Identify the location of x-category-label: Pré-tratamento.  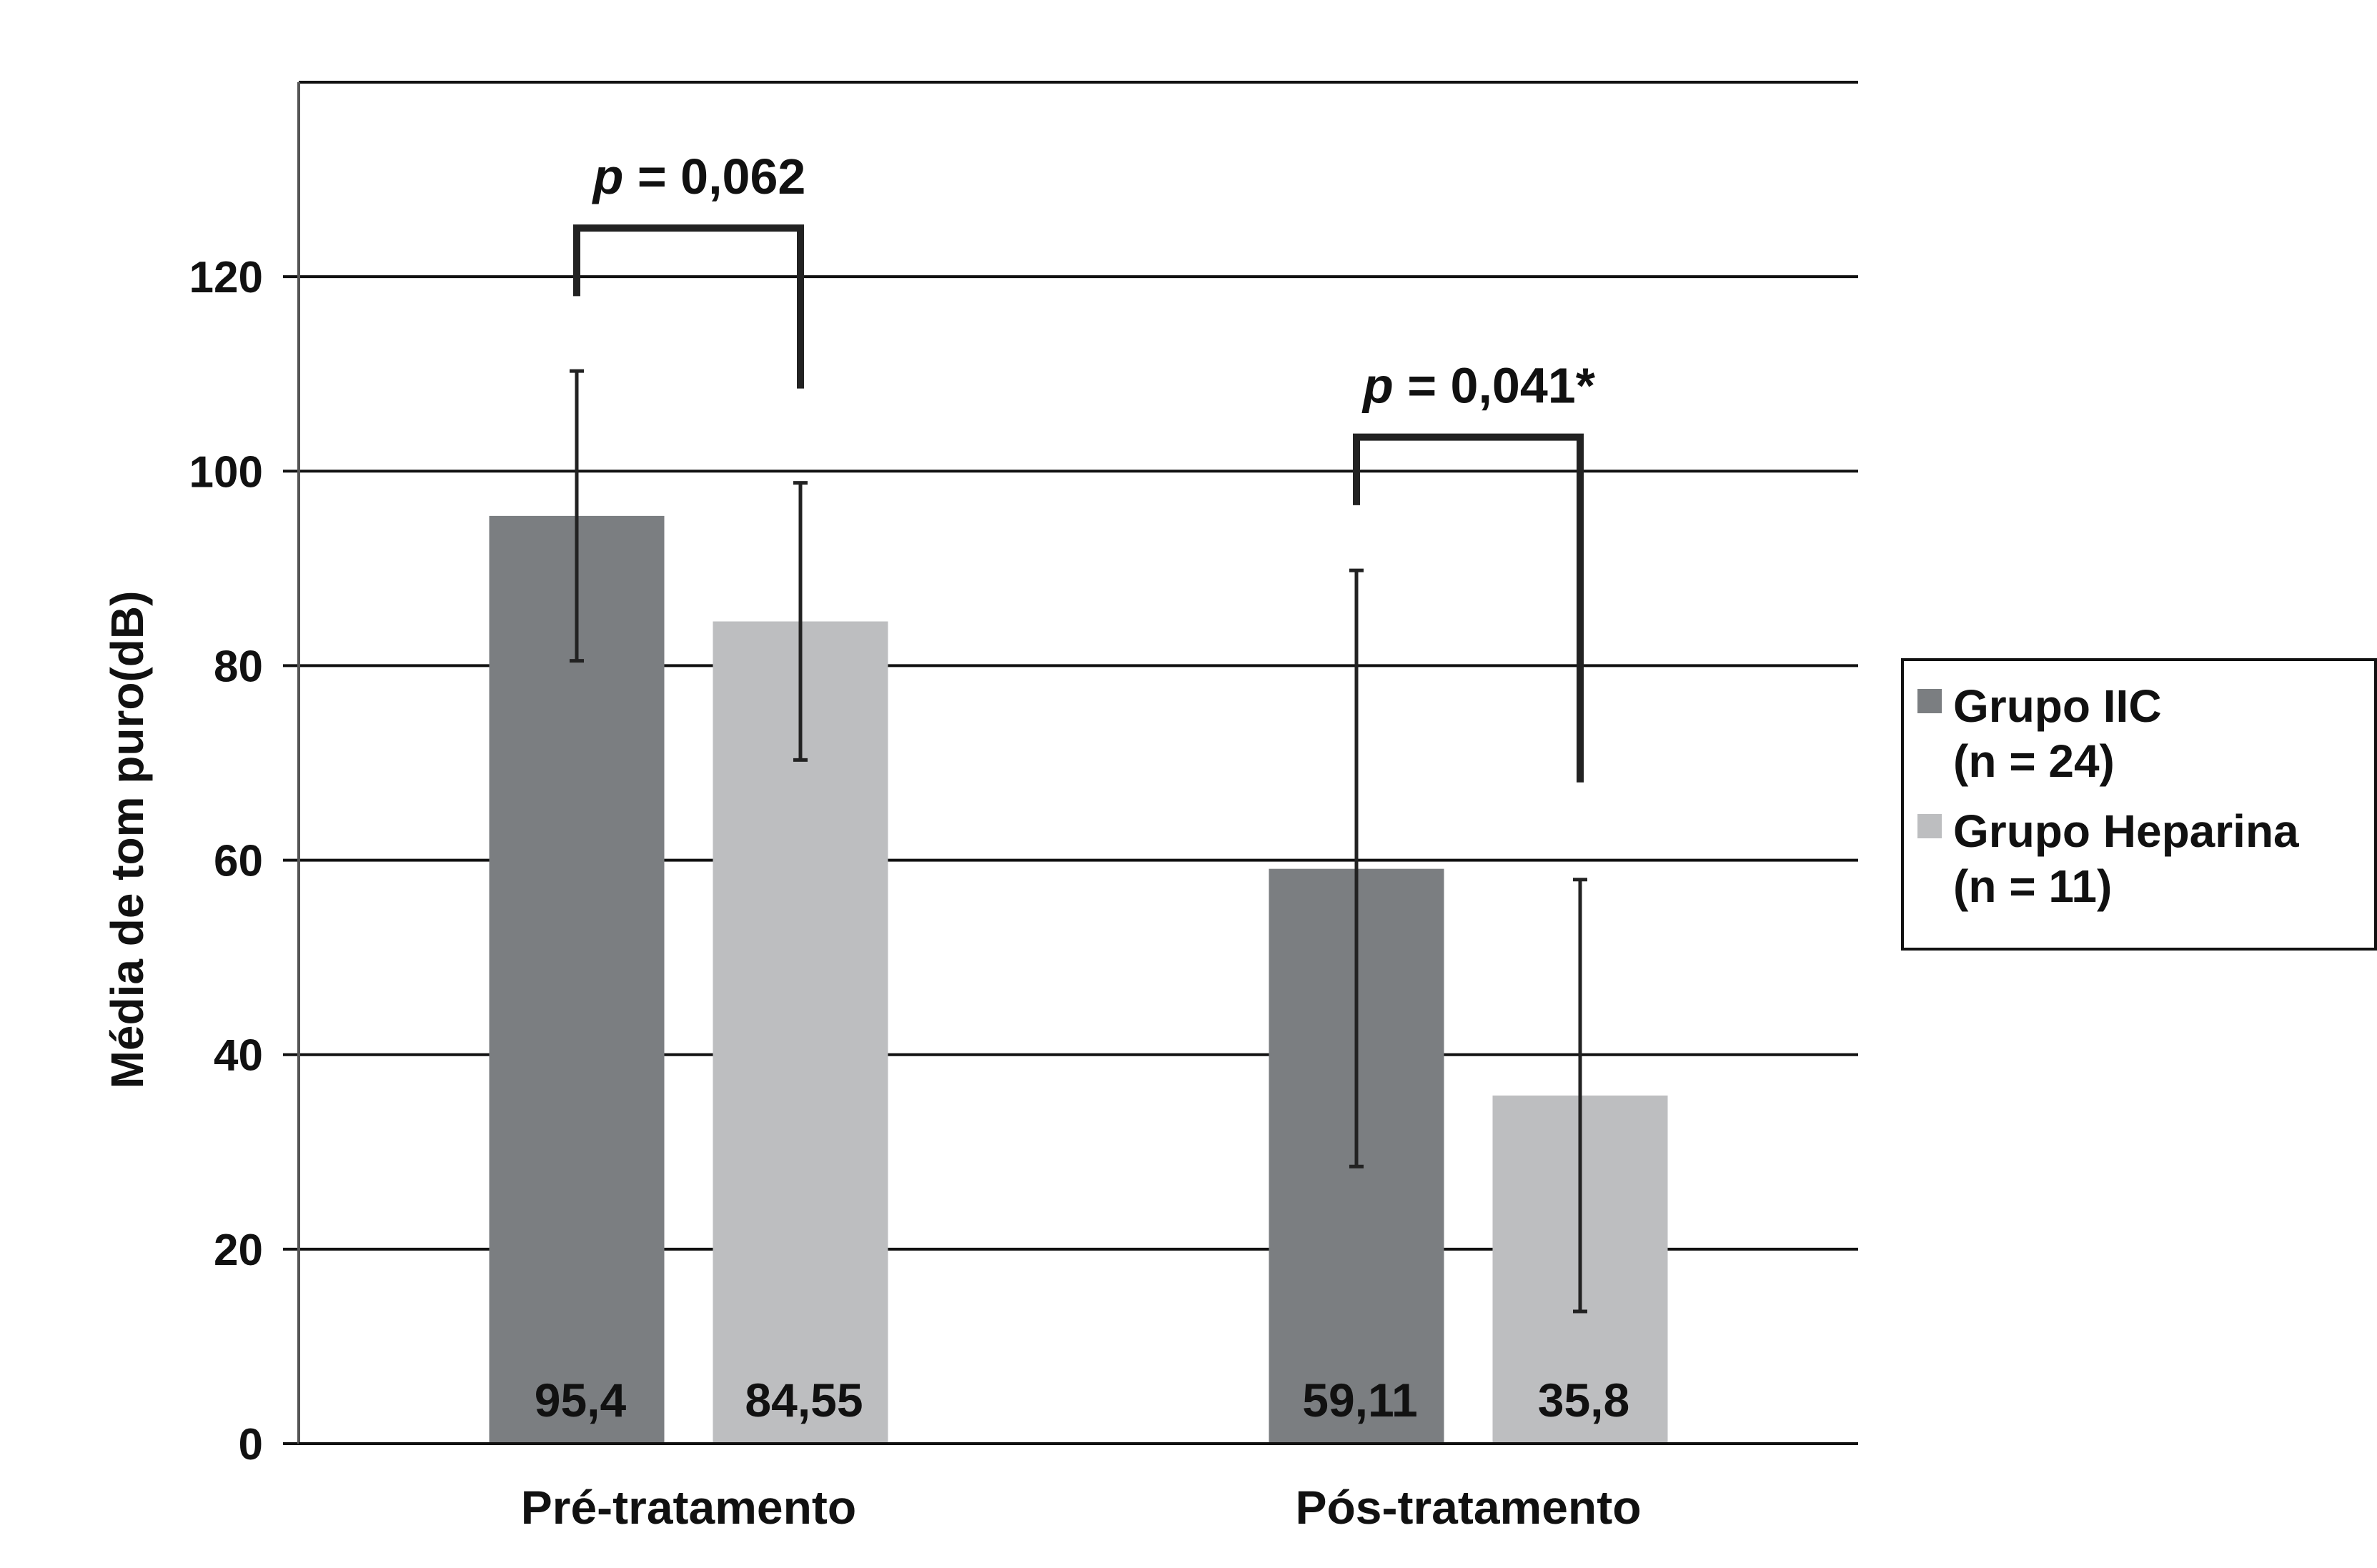
(688, 1507).